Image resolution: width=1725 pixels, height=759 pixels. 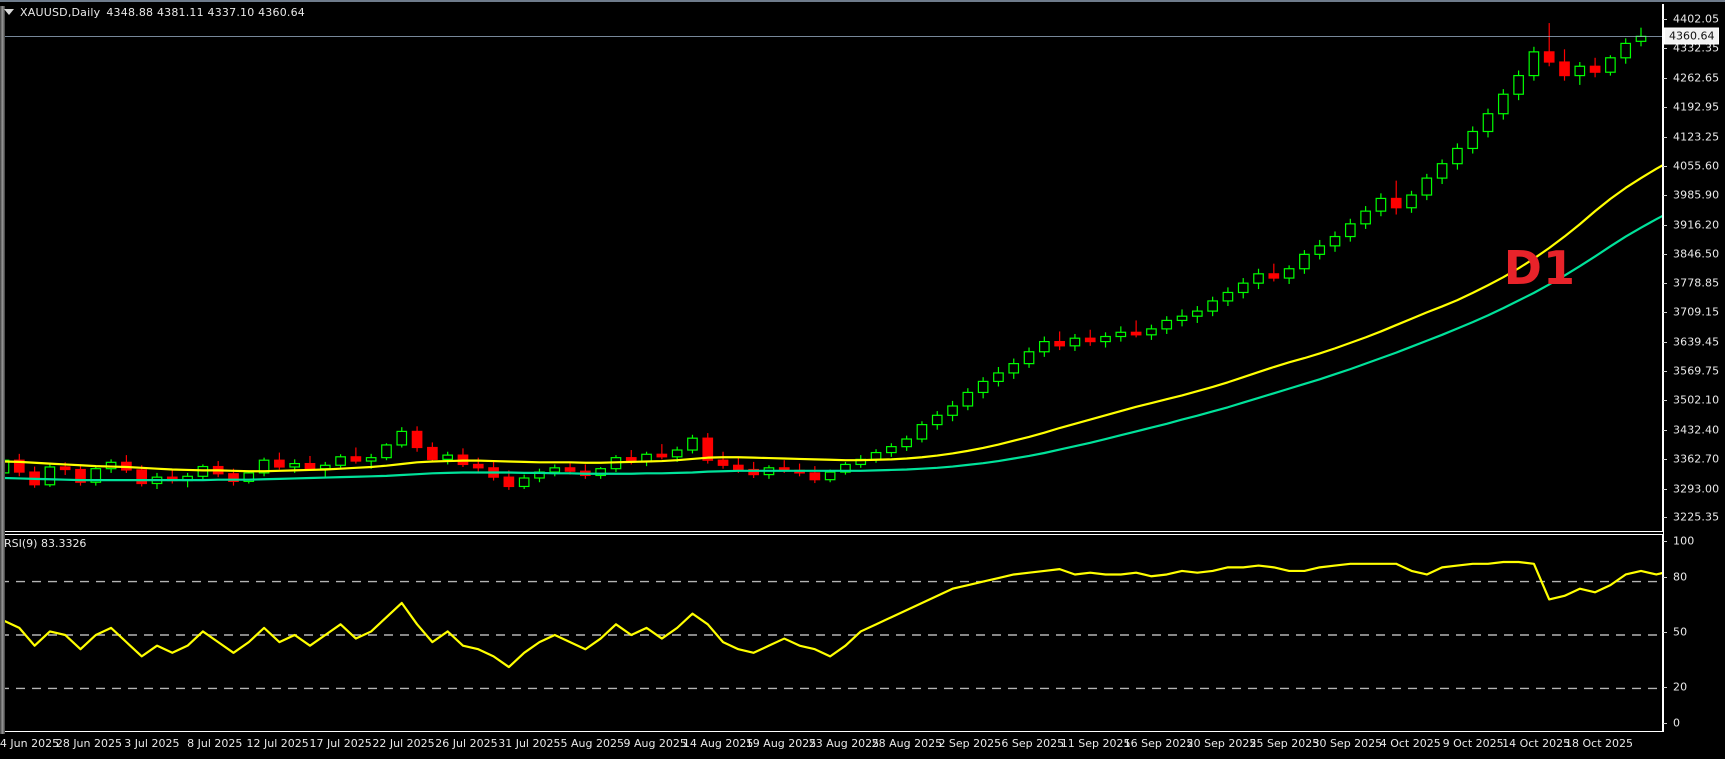 What do you see at coordinates (1696, 459) in the screenshot?
I see `price-axis-label: 3362.70` at bounding box center [1696, 459].